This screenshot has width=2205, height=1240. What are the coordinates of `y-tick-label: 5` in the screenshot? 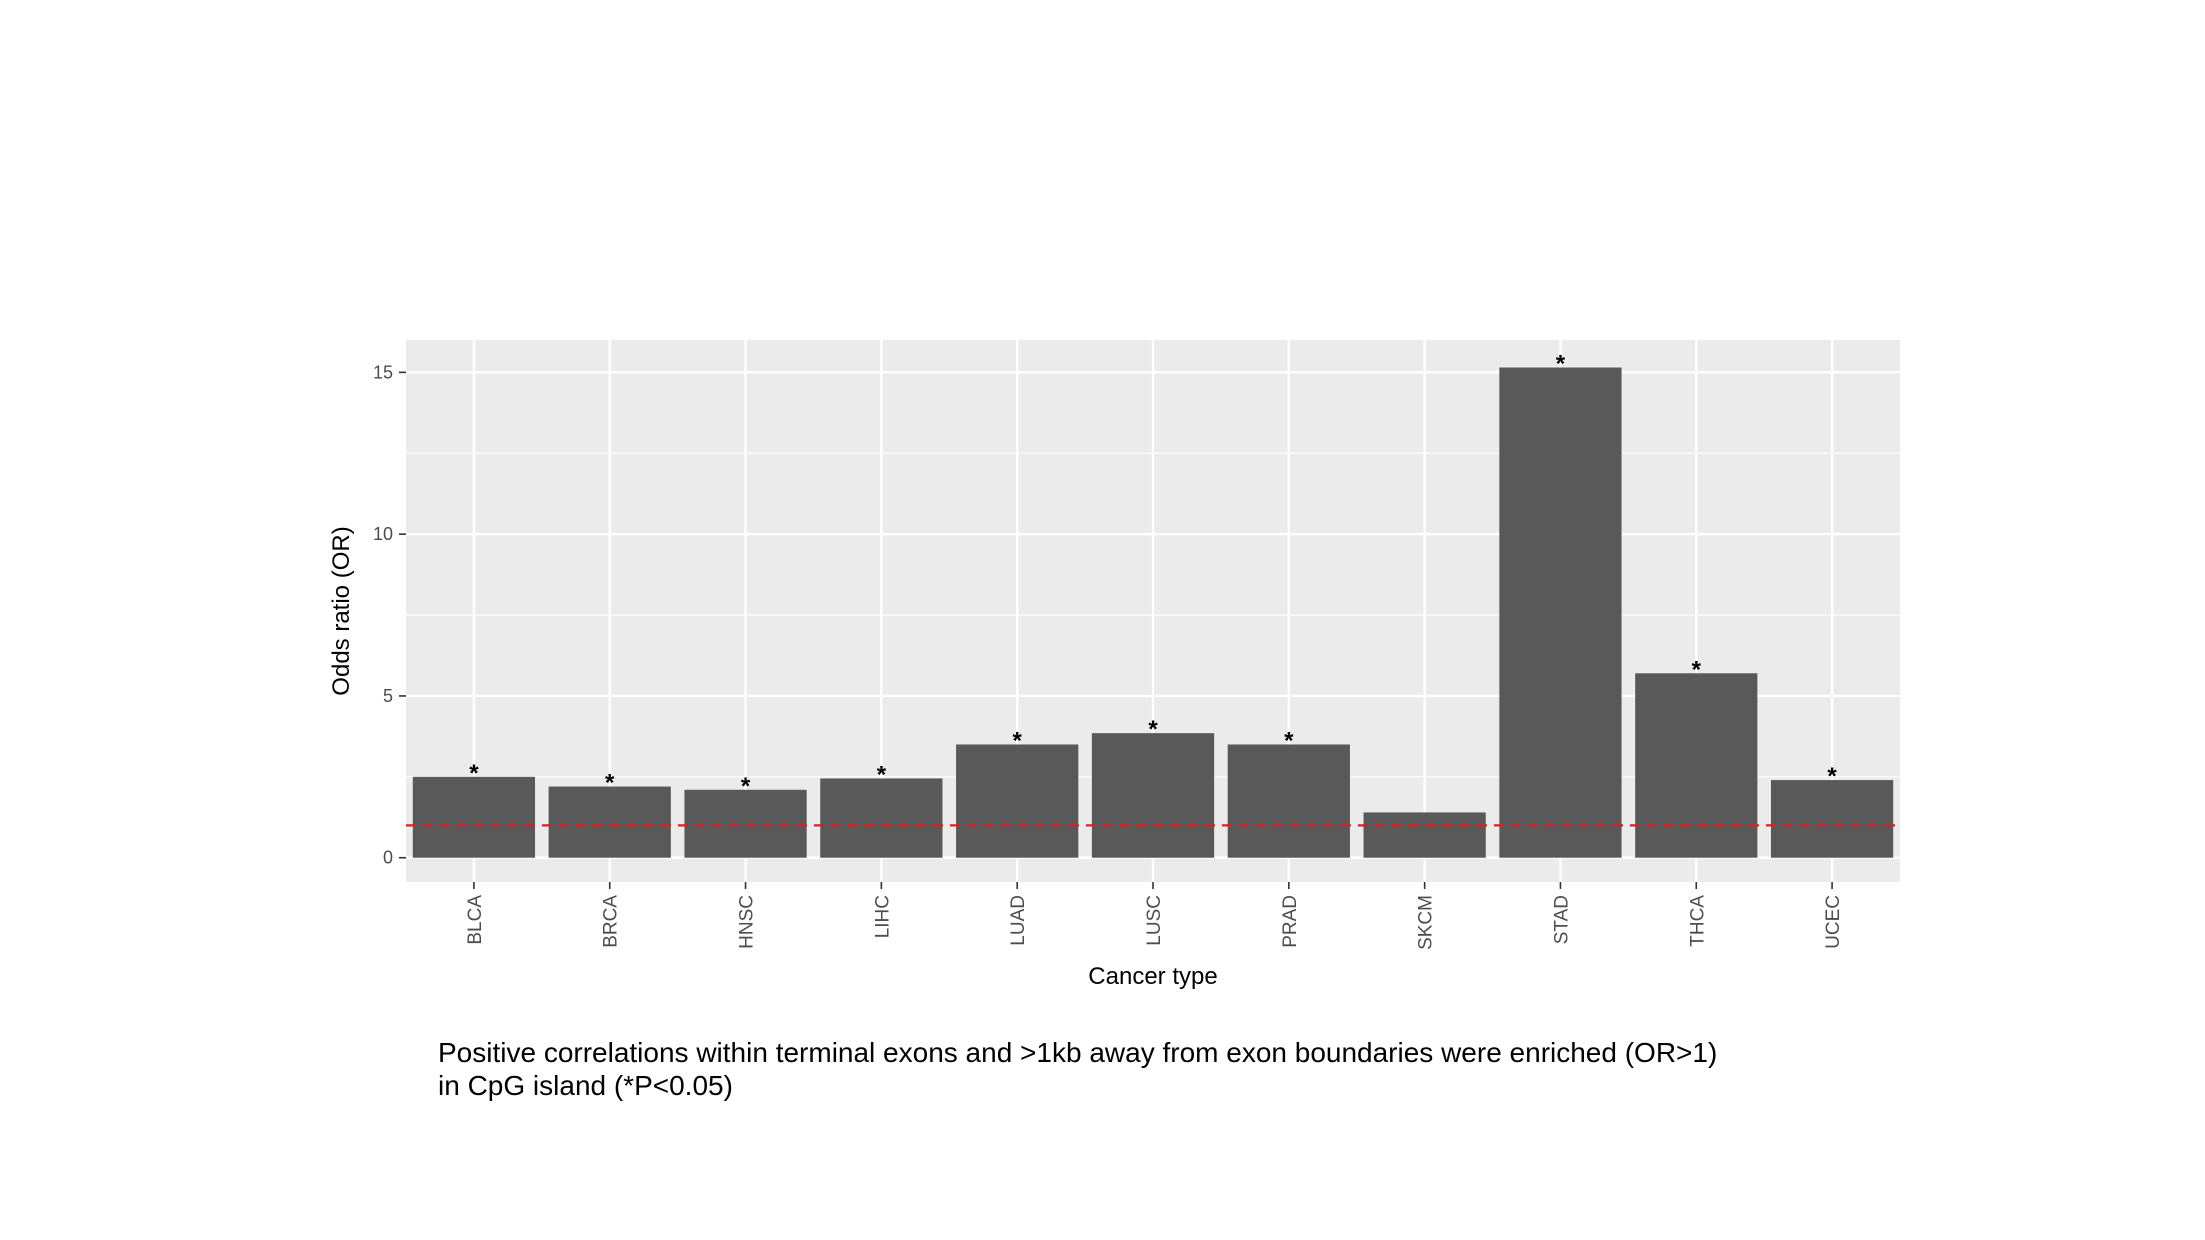 It's located at (388, 696).